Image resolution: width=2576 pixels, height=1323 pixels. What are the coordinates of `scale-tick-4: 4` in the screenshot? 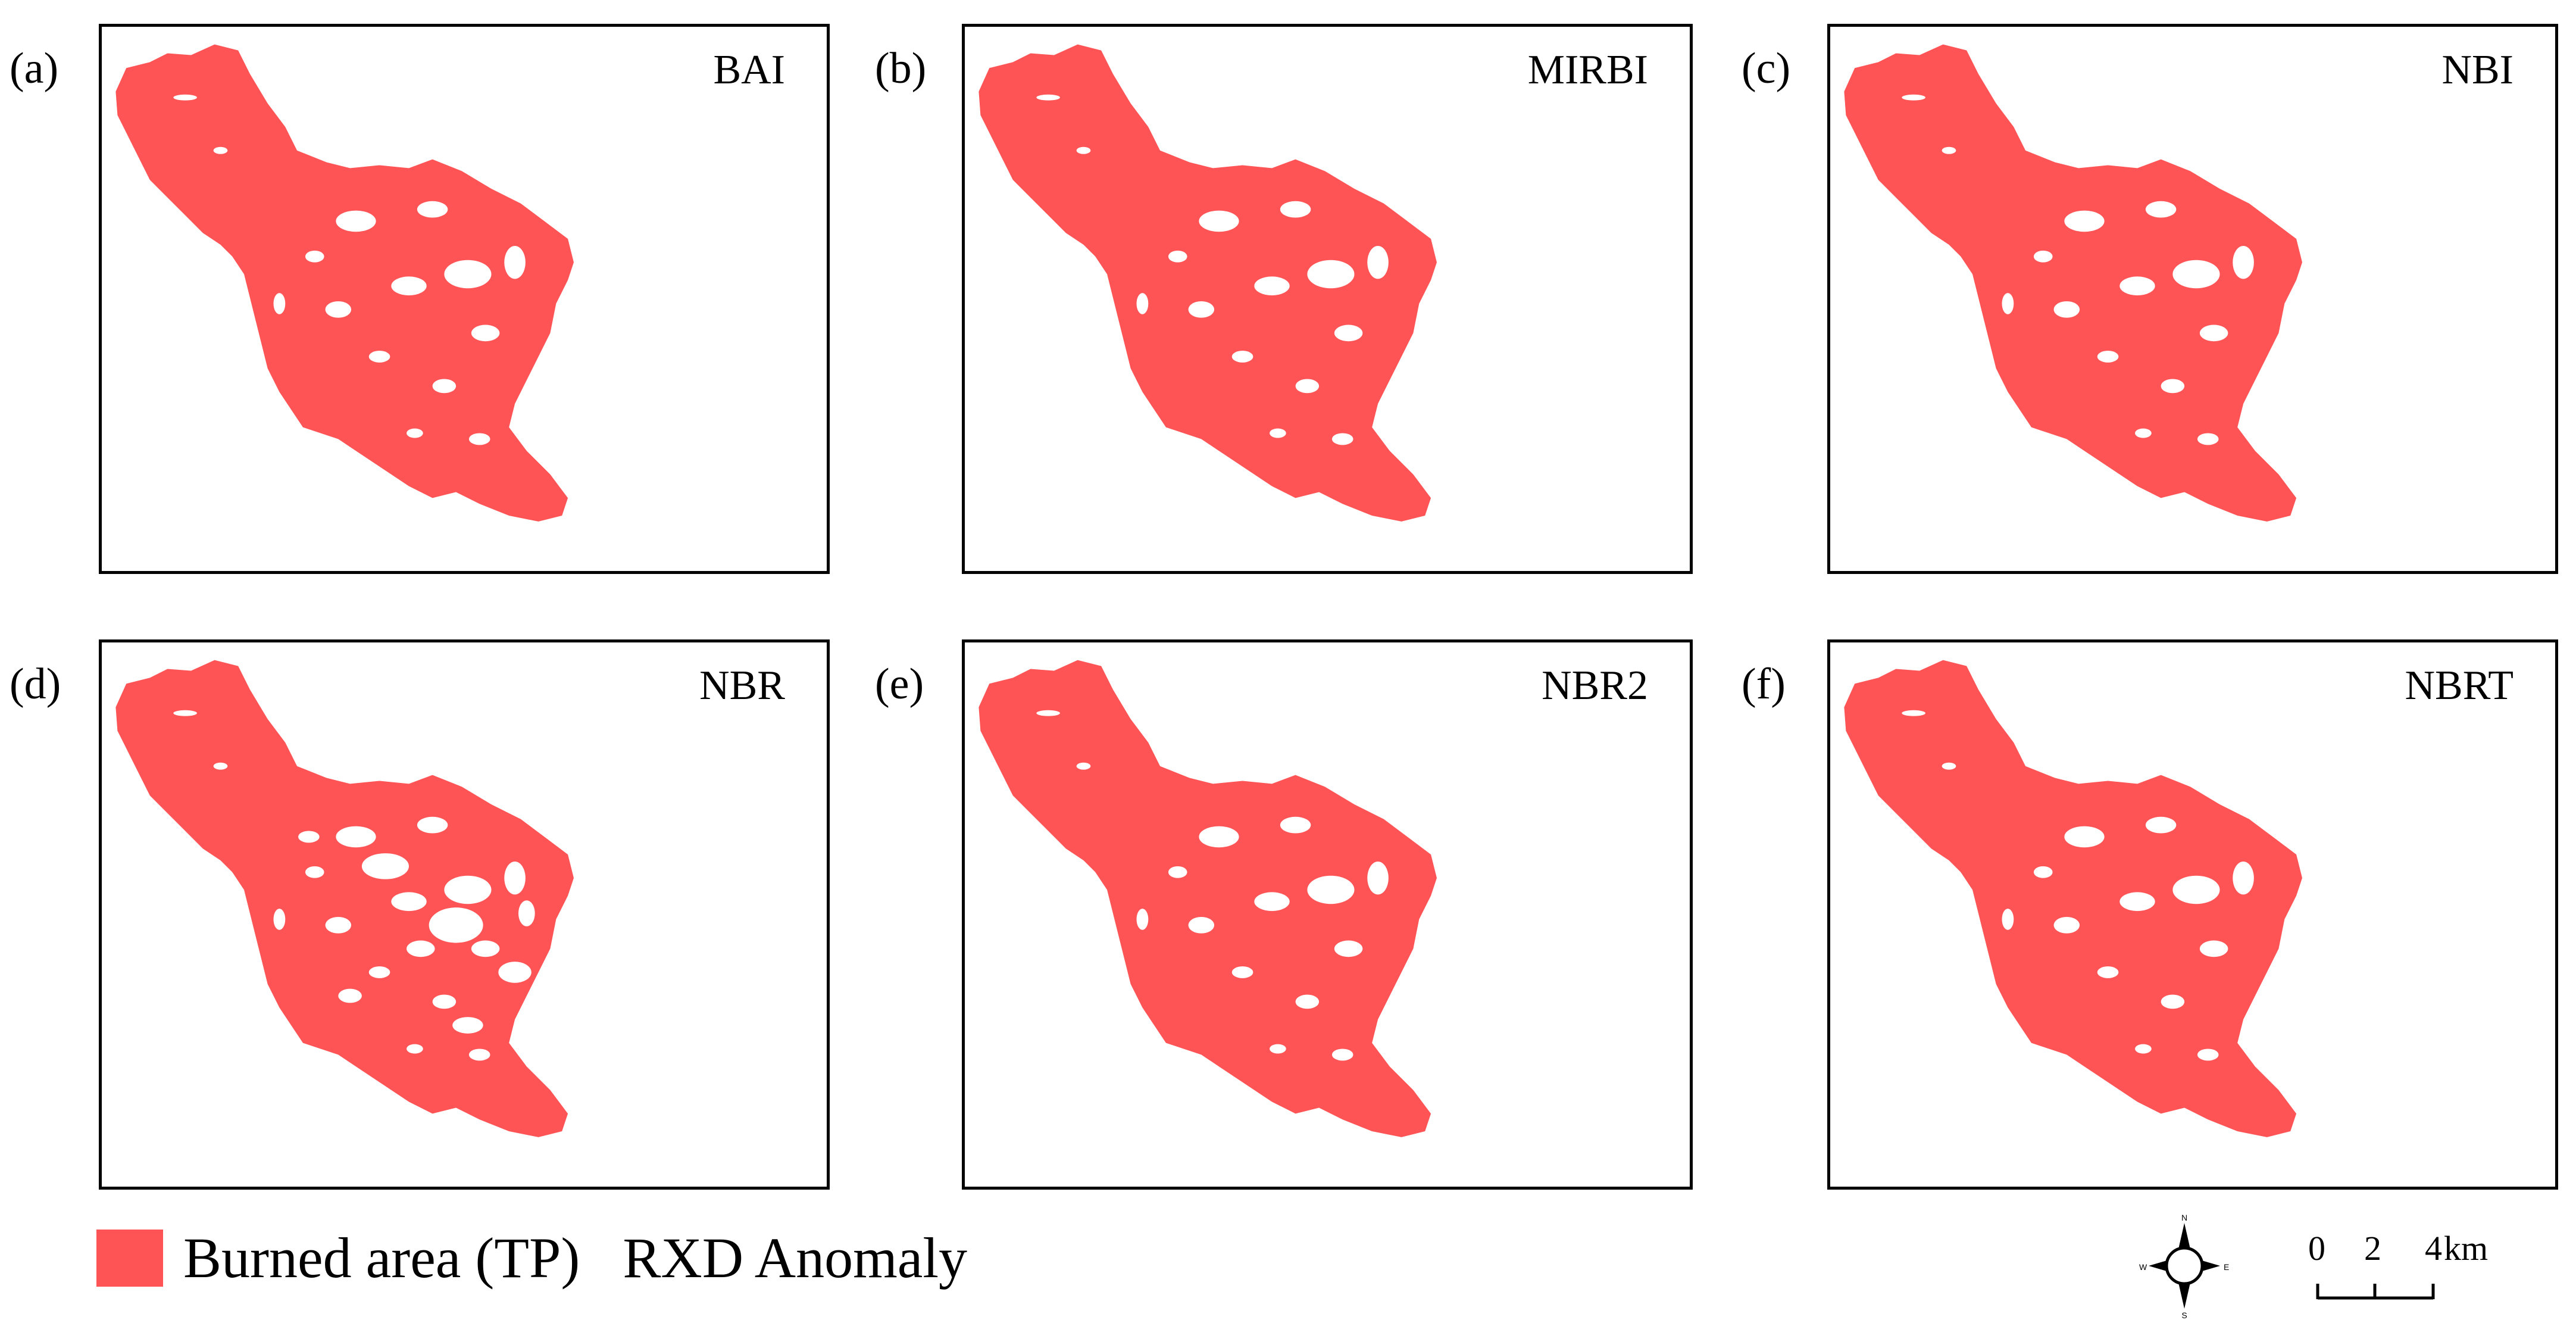 It's located at (2433, 1248).